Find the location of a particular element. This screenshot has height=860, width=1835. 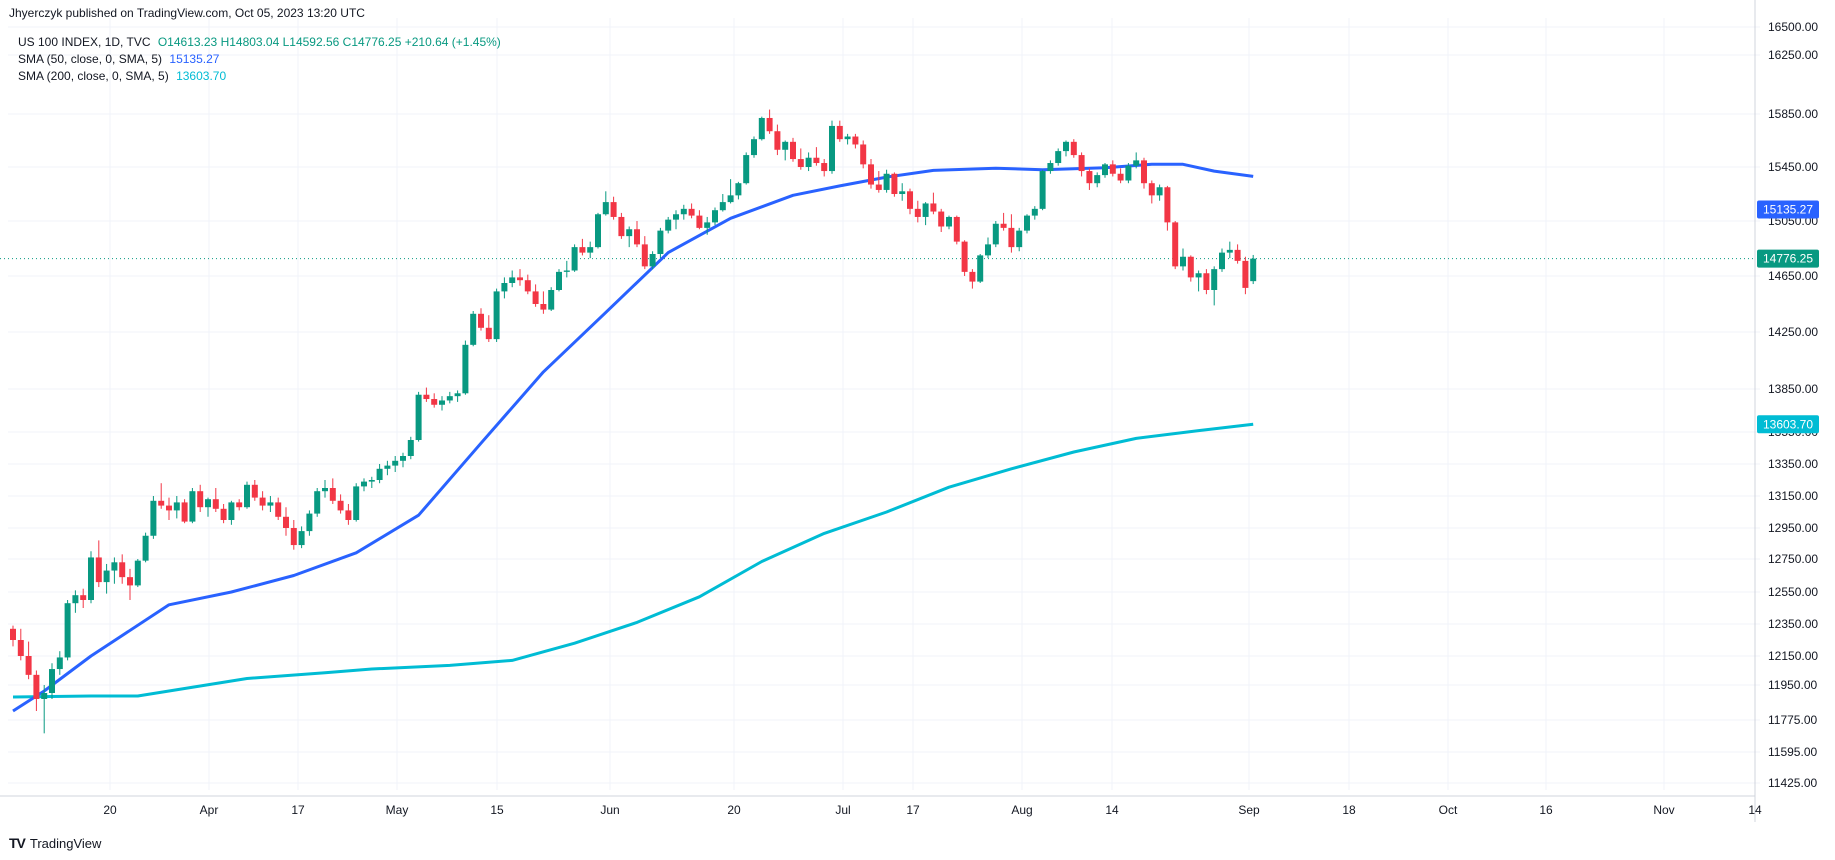

time-tick-label: 18 is located at coordinates (1349, 810).